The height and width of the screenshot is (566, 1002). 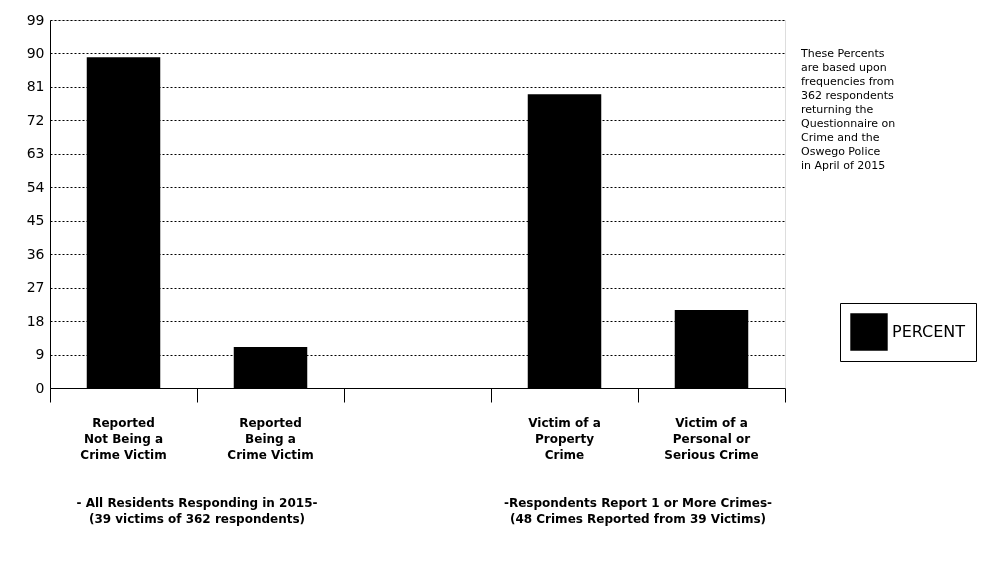 What do you see at coordinates (40, 387) in the screenshot?
I see `y-tick-label: 0` at bounding box center [40, 387].